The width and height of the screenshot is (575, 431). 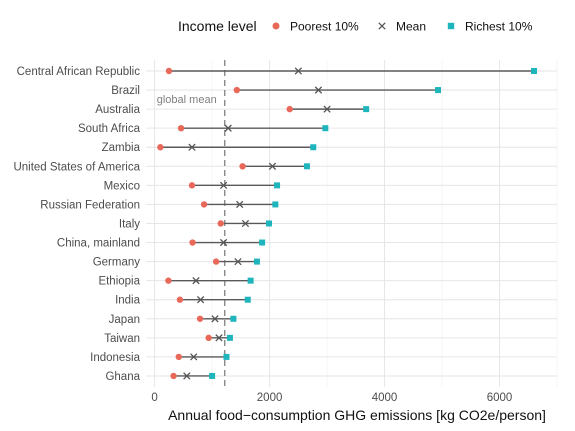 I want to click on global-mean-label: global mean, so click(x=187, y=100).